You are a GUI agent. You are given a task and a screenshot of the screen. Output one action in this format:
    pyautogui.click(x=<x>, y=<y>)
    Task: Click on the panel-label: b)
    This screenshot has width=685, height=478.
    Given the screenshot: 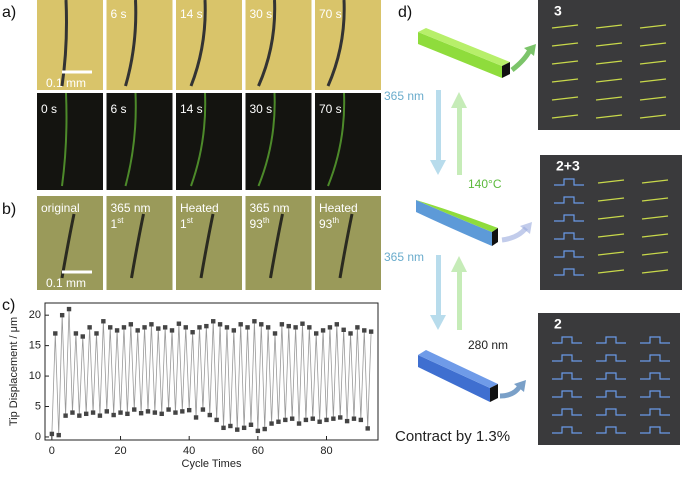 What is the action you would take?
    pyautogui.click(x=9, y=209)
    